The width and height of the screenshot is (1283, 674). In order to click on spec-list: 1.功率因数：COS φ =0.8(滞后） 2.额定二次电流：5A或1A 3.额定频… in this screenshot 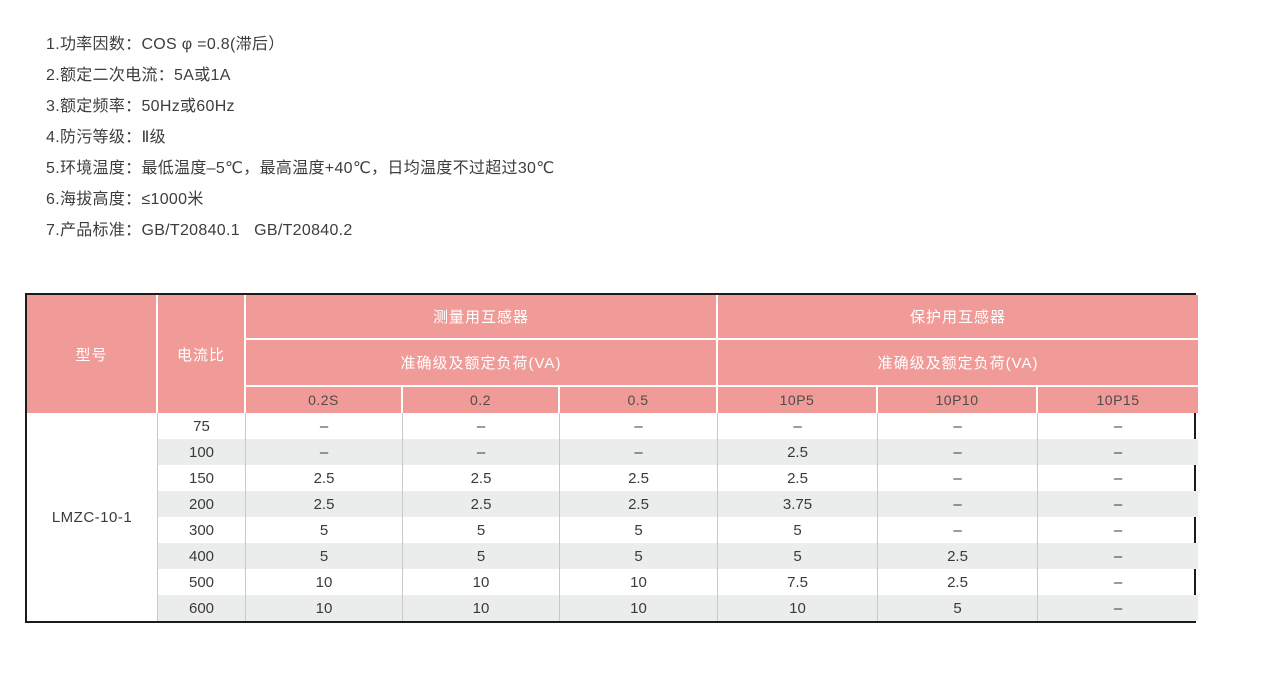, I will do `click(300, 137)`.